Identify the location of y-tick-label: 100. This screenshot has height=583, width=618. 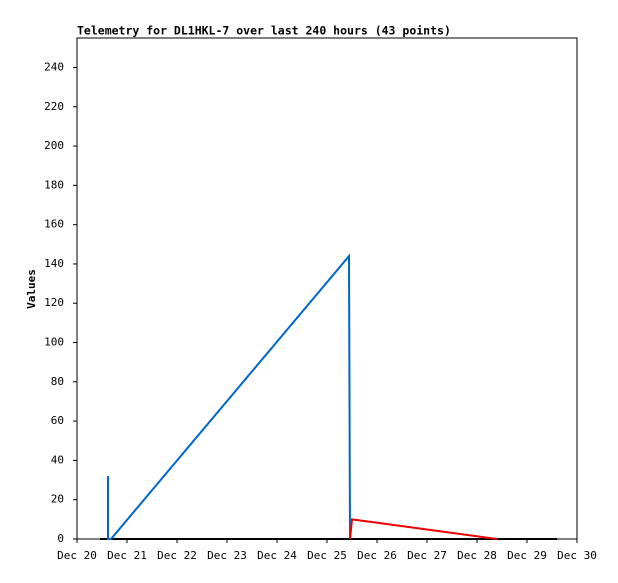
(54, 342).